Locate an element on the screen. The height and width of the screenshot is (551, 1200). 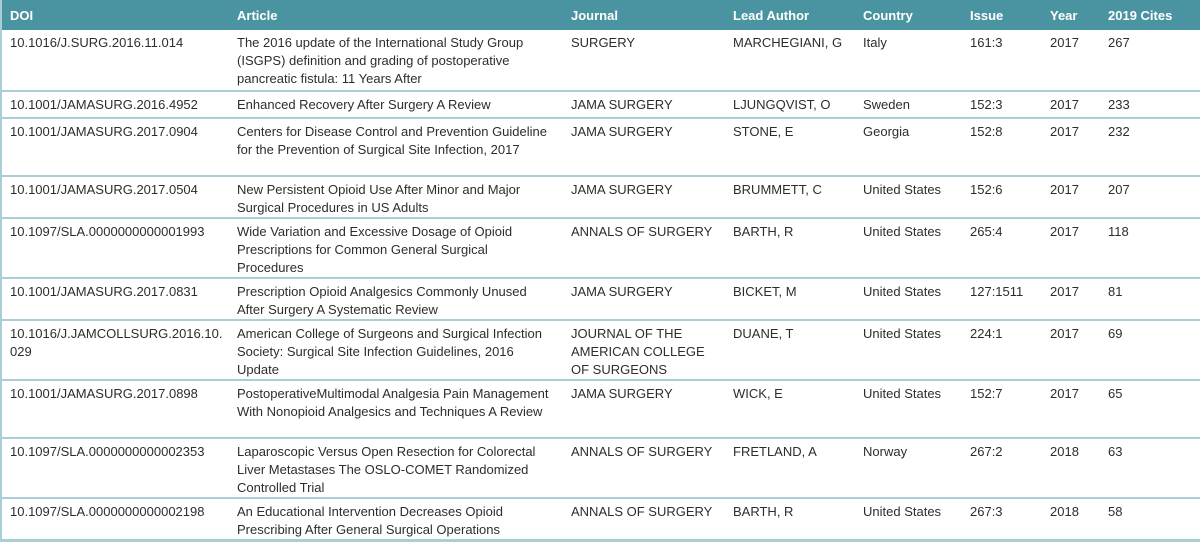
cell-doi: 10.1097/SLA.0000000000002198 is located at coordinates (115, 519).